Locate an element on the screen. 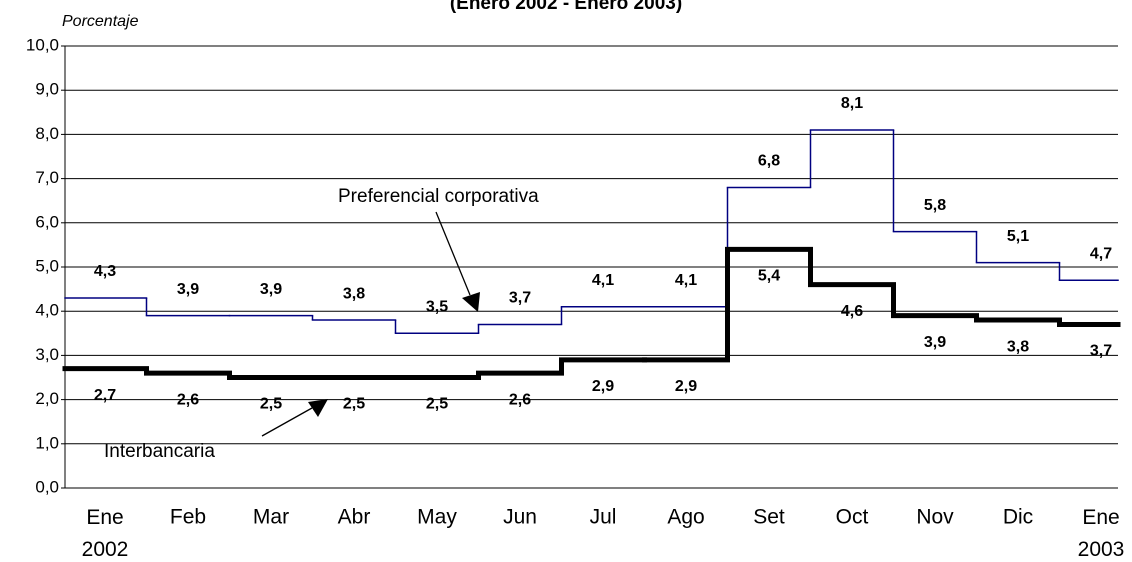 The image size is (1132, 562). value-label: 3,5 is located at coordinates (437, 307).